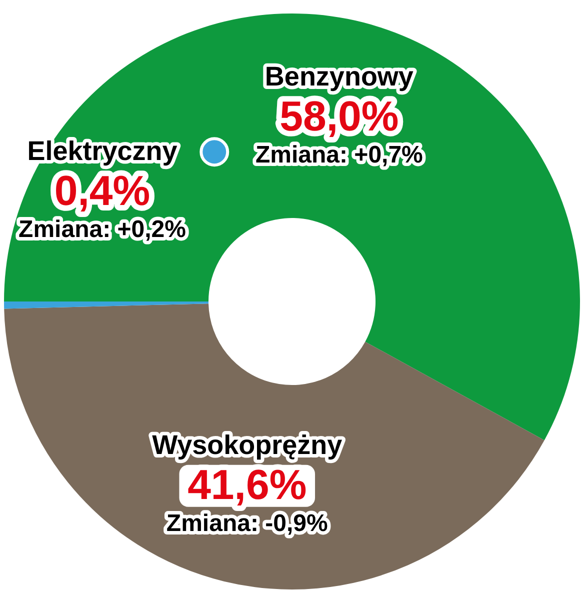  Describe the element at coordinates (339, 116) in the screenshot. I see `data-label: 58,0%` at that location.